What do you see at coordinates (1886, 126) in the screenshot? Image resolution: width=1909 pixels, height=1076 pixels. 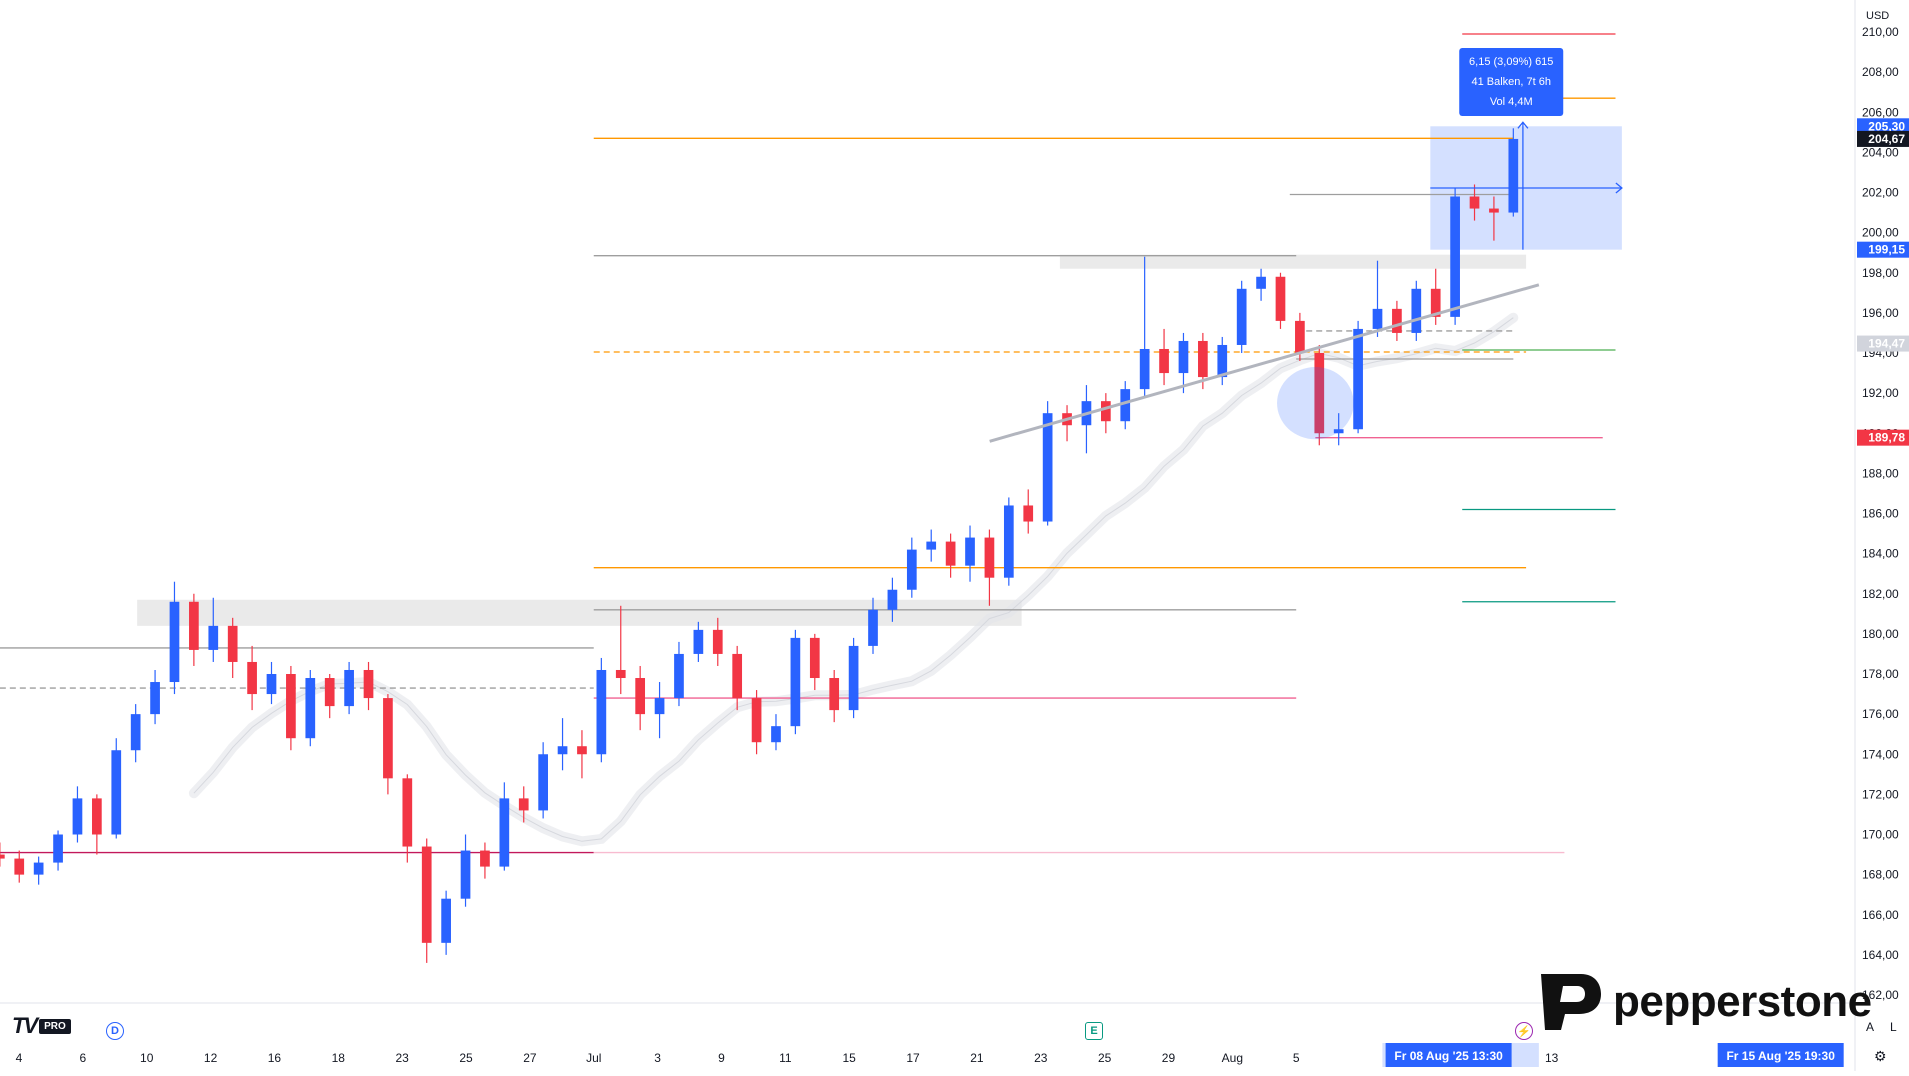 I see `price-badge-text-0: 205,30` at bounding box center [1886, 126].